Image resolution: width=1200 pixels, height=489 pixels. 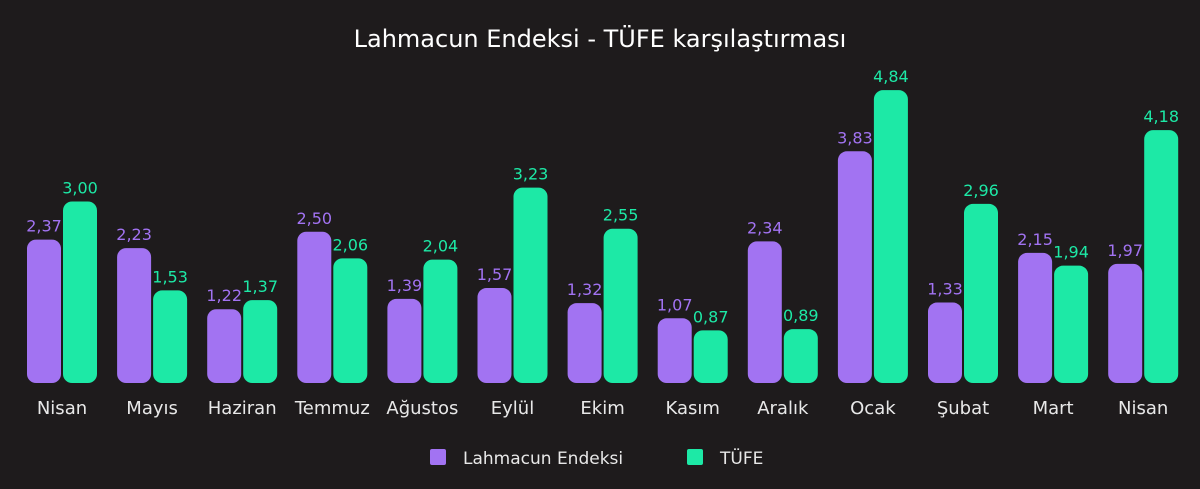 What do you see at coordinates (242, 408) in the screenshot?
I see `category-label-2: Haziran` at bounding box center [242, 408].